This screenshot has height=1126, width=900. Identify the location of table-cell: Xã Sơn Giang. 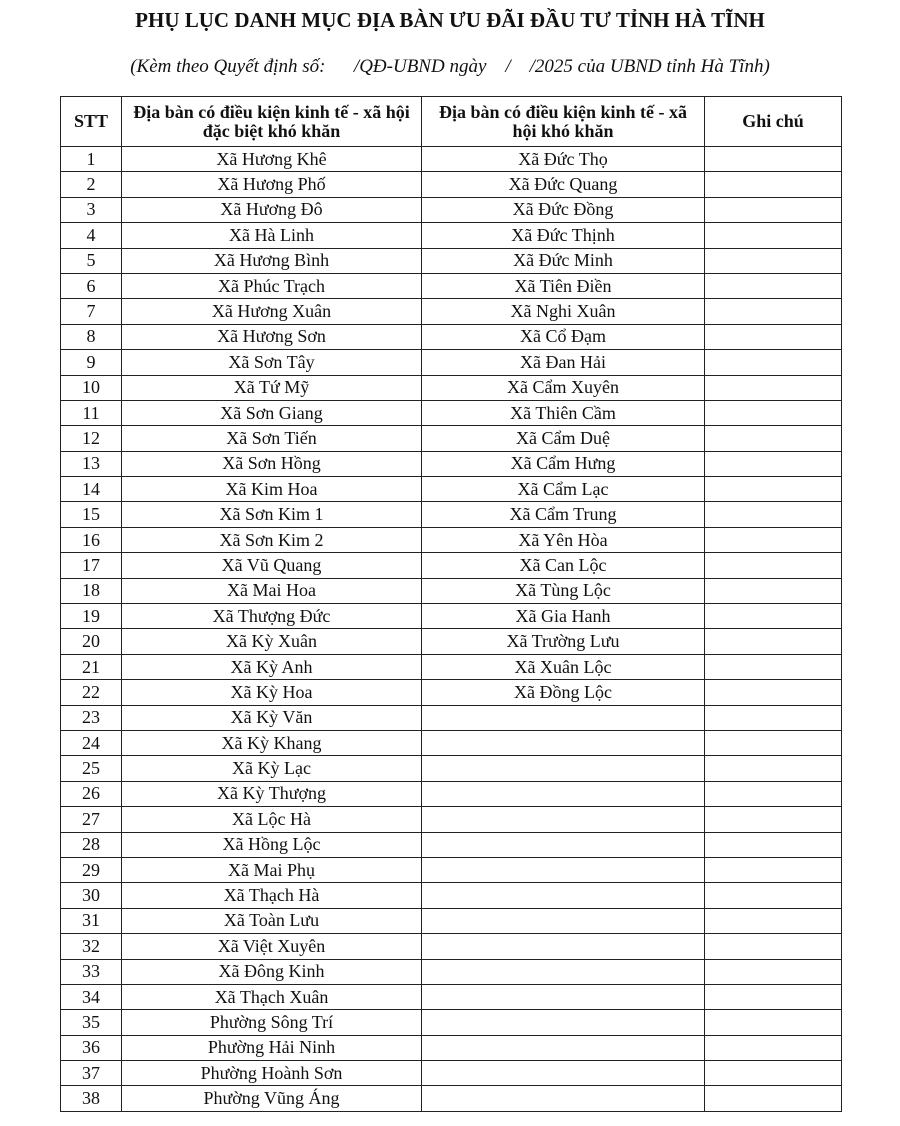
(271, 413).